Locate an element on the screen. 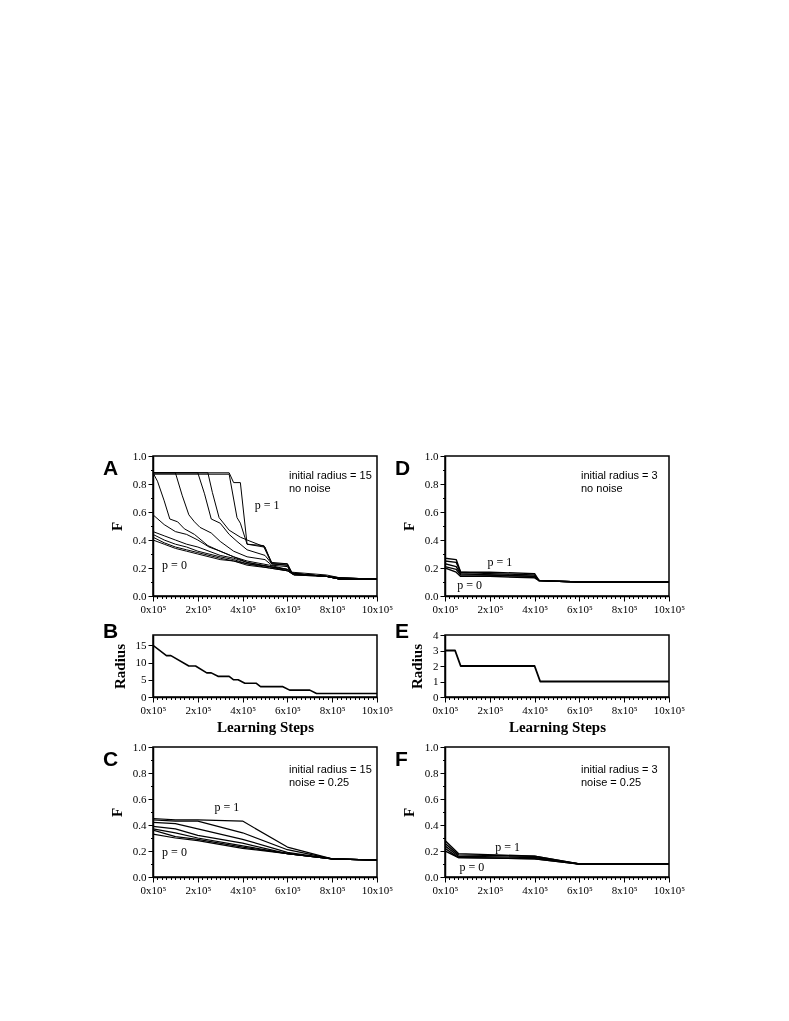  chart-title: E is located at coordinates (402, 630).